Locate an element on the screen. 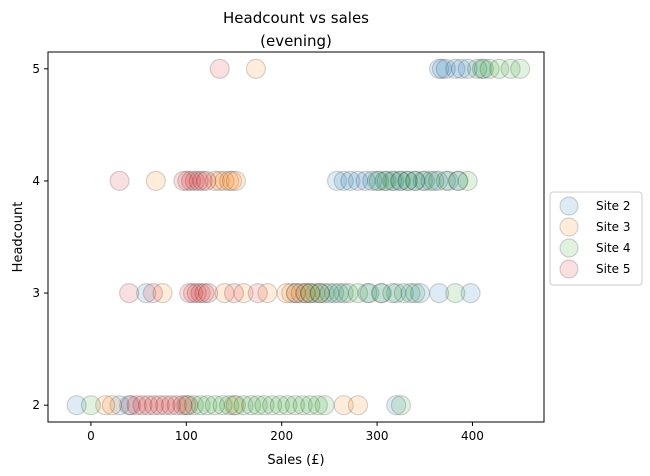 The image size is (650, 476). legend-box is located at coordinates (596, 238).